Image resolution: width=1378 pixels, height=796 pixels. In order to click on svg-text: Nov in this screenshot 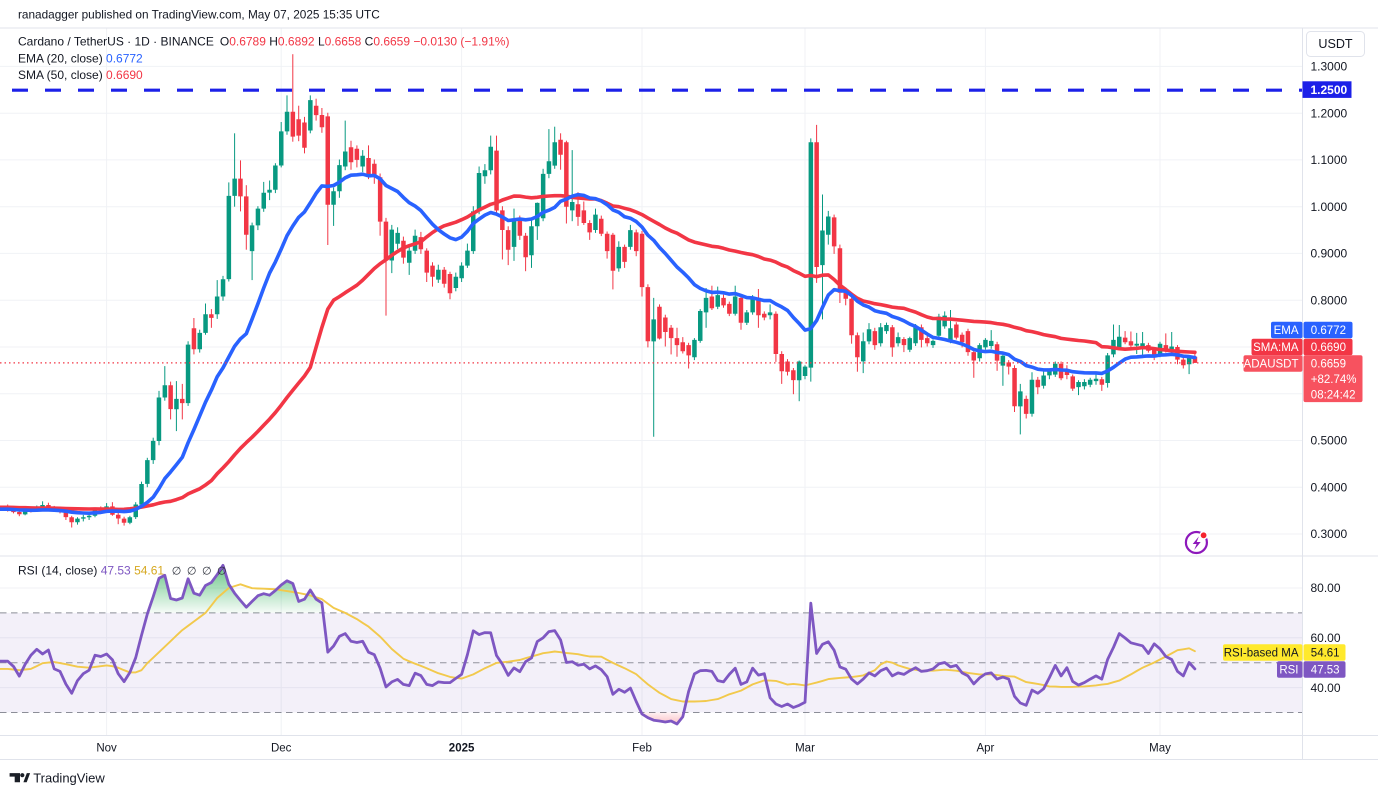, I will do `click(106, 749)`.